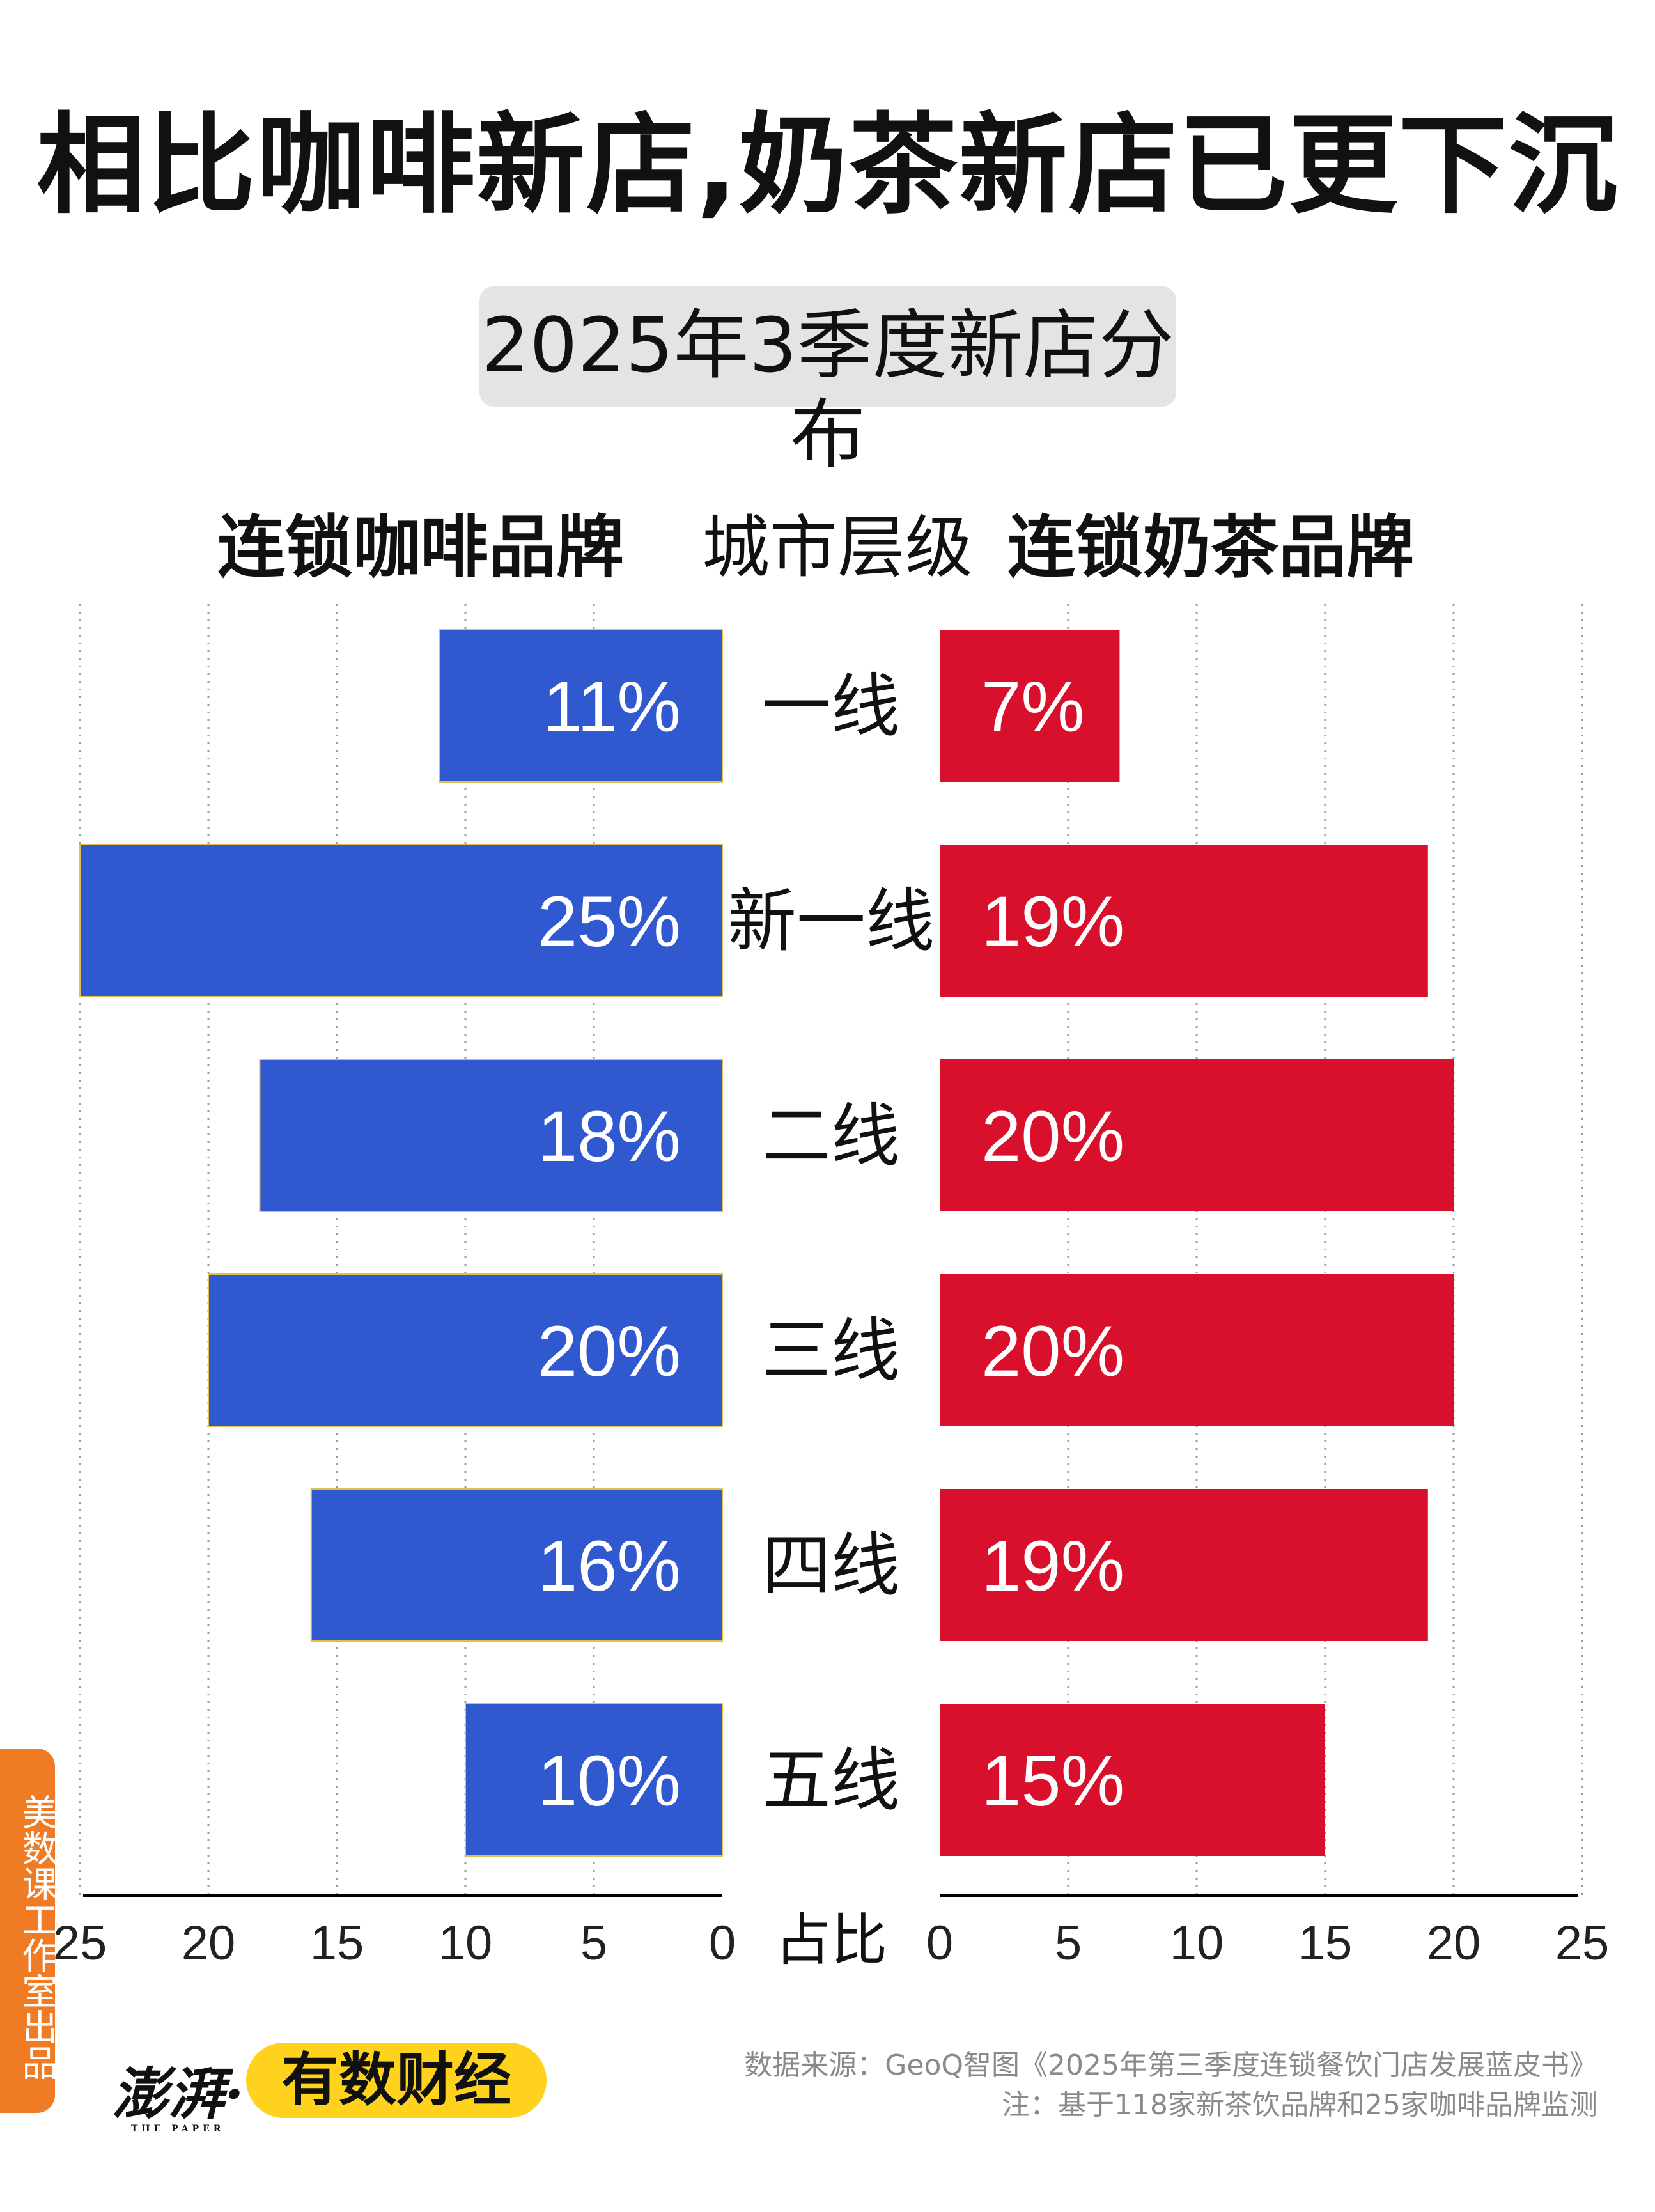 The width and height of the screenshot is (1655, 2212). What do you see at coordinates (831, 1136) in the screenshot?
I see `city-tier-label: 二线` at bounding box center [831, 1136].